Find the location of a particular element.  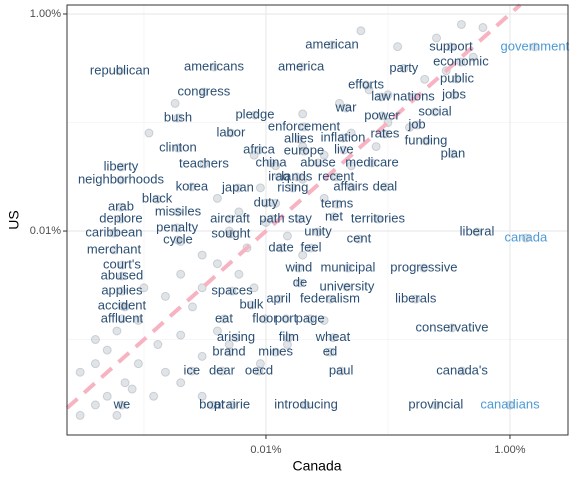

word-label: april is located at coordinates (278, 298).